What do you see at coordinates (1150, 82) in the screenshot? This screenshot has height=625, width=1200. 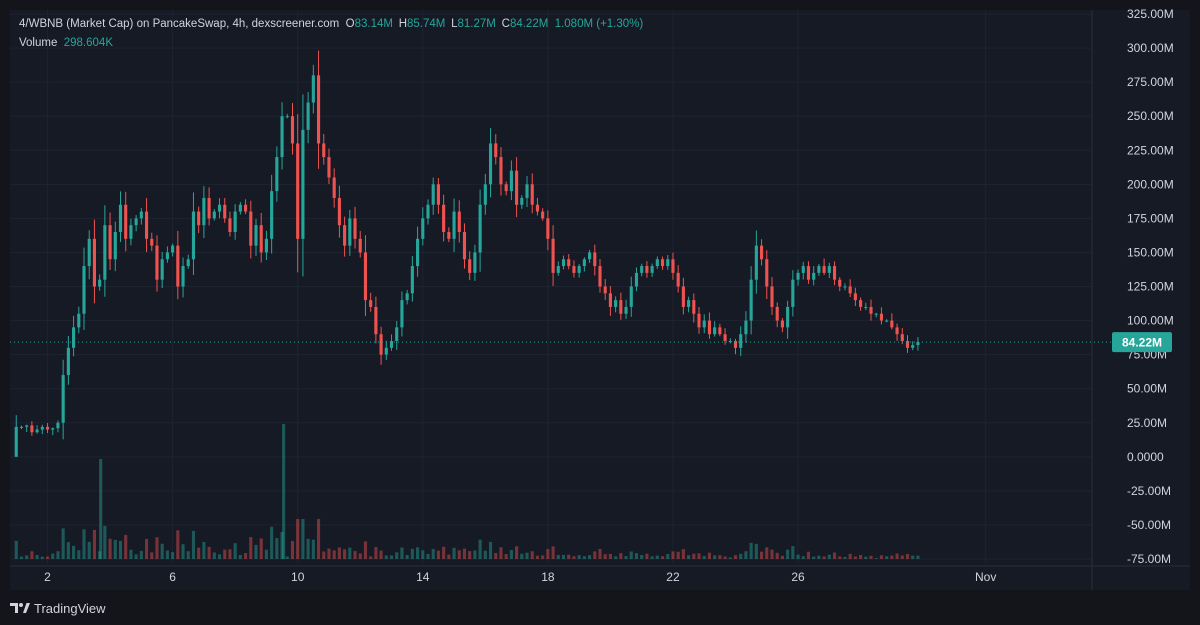 I see `y-tick-label: 275.00M` at bounding box center [1150, 82].